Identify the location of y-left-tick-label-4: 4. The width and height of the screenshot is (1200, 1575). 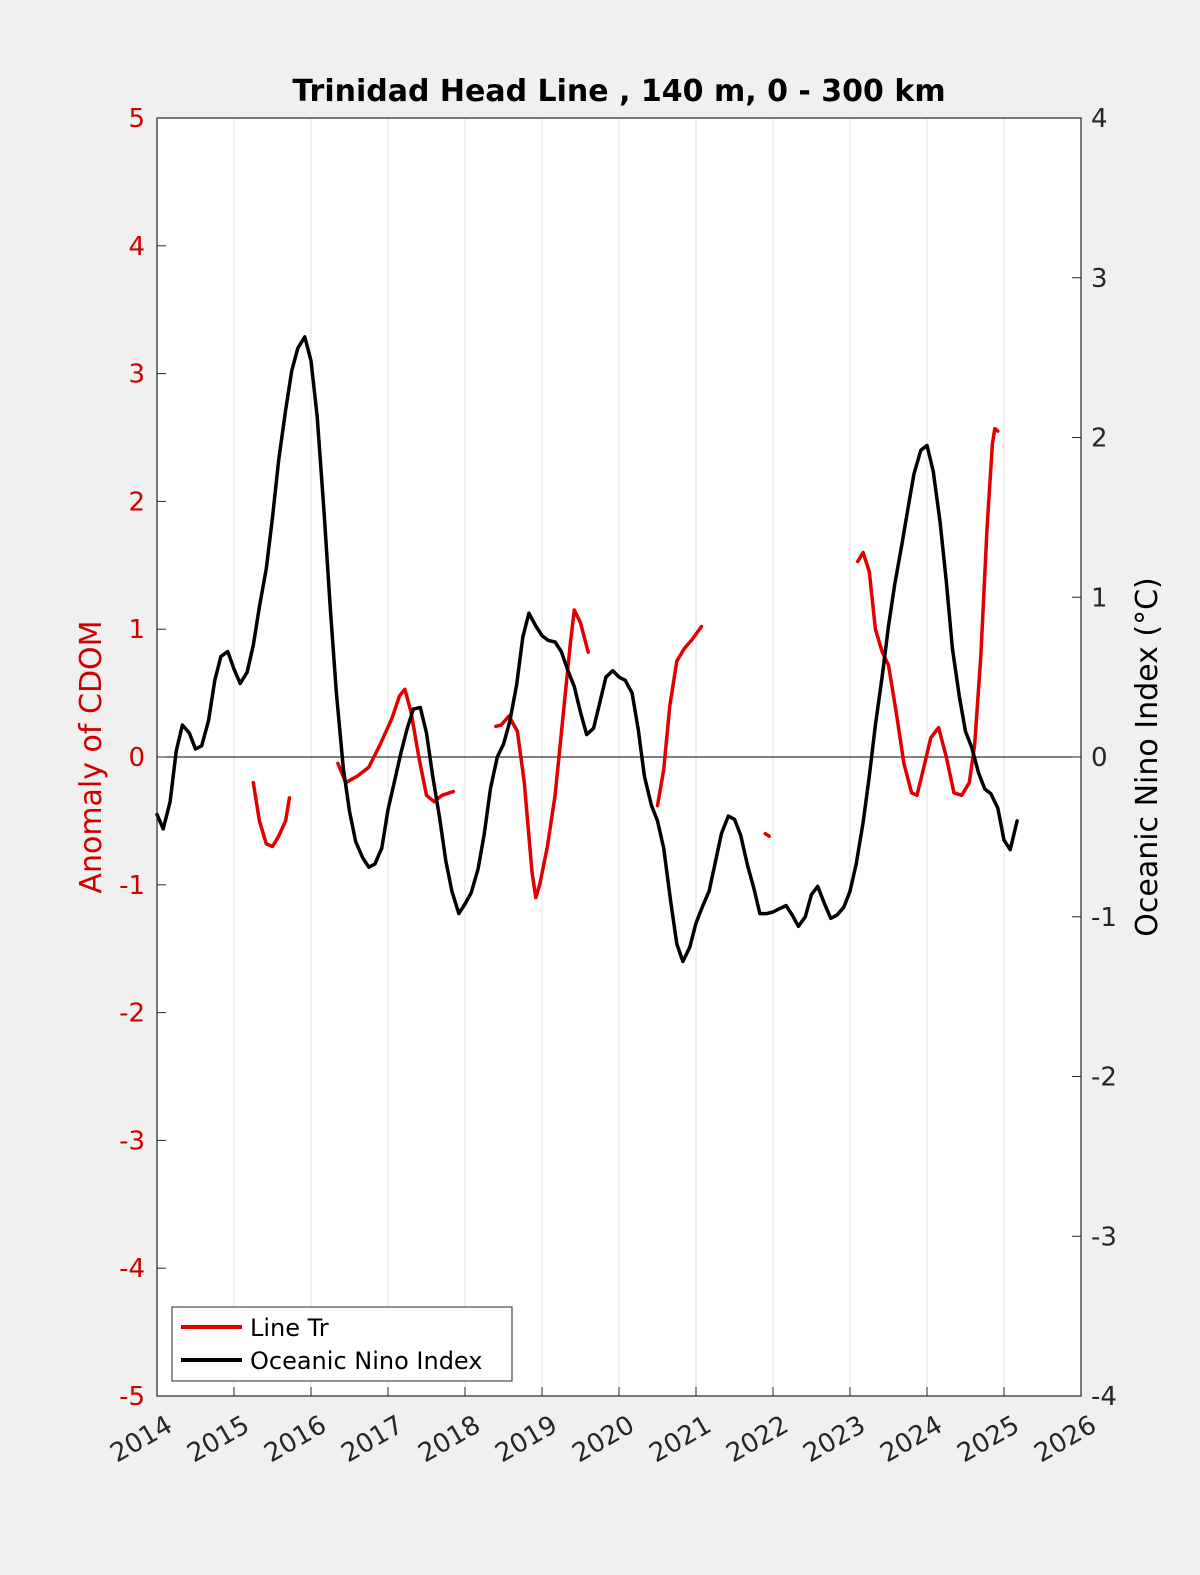
(136, 247).